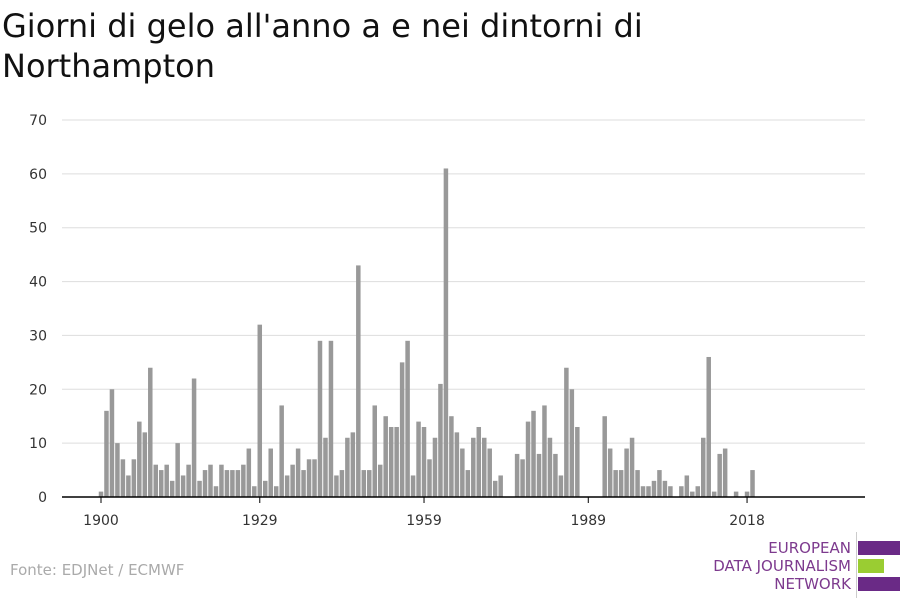  I want to click on bar-1933, so click(281, 451).